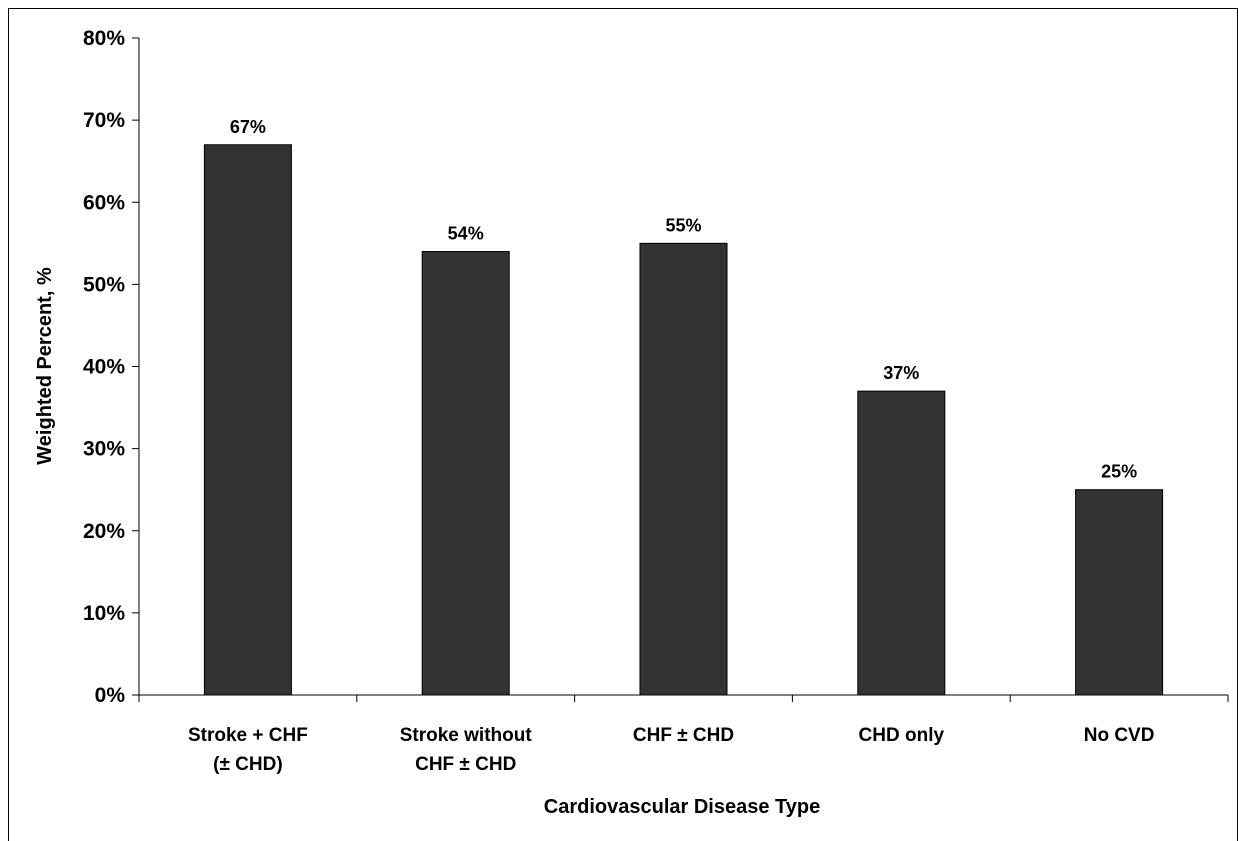  What do you see at coordinates (104, 120) in the screenshot?
I see `y-tick-label: 70%` at bounding box center [104, 120].